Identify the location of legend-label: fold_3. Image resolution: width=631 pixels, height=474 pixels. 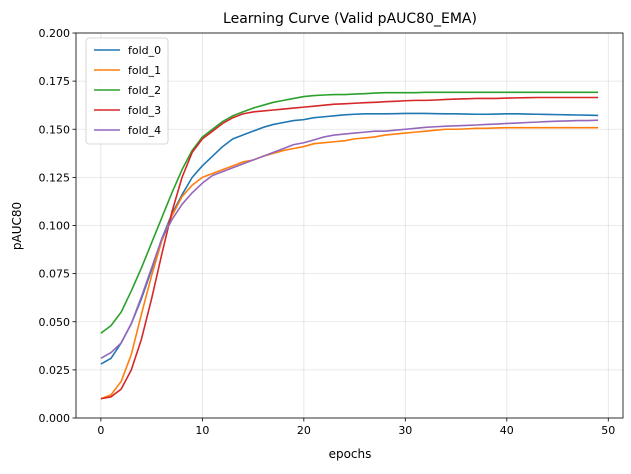
(144, 110).